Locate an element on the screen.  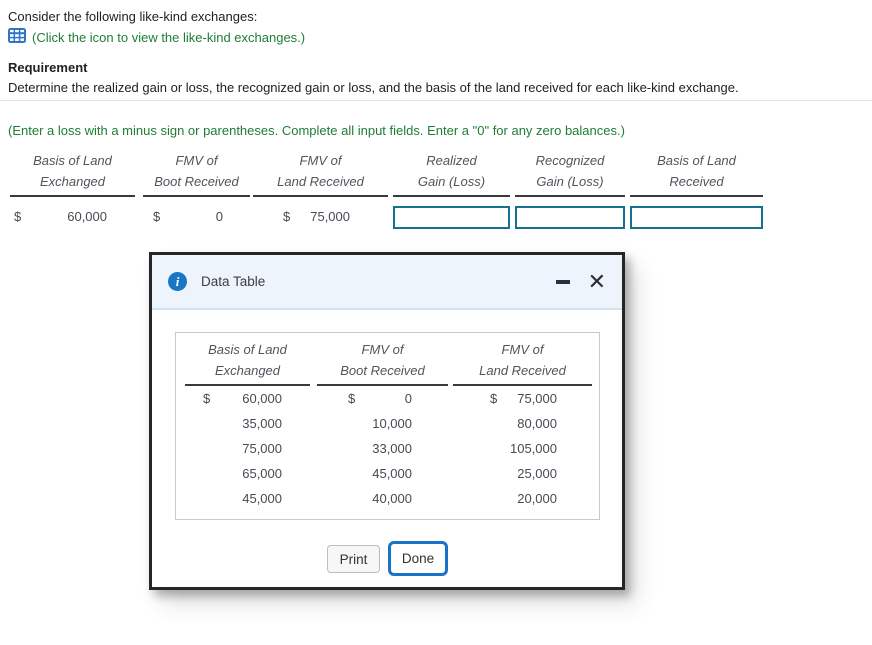
column-header: Basis of Land Received is located at coordinates (696, 173).